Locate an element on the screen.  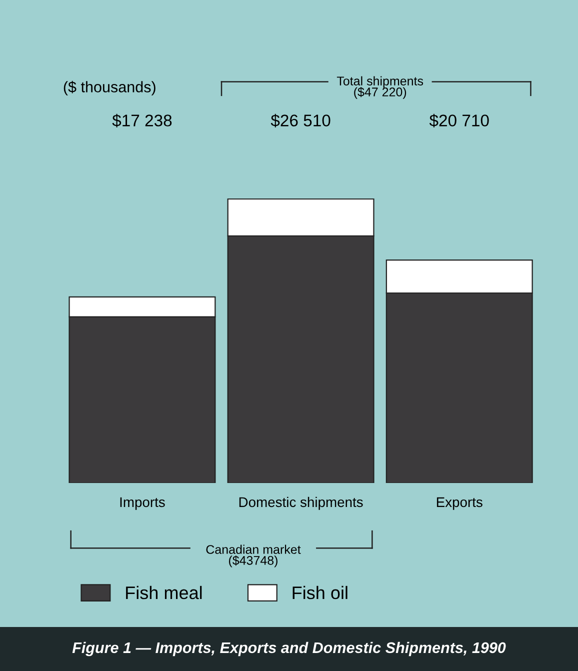
text: $20 710 is located at coordinates (459, 121).